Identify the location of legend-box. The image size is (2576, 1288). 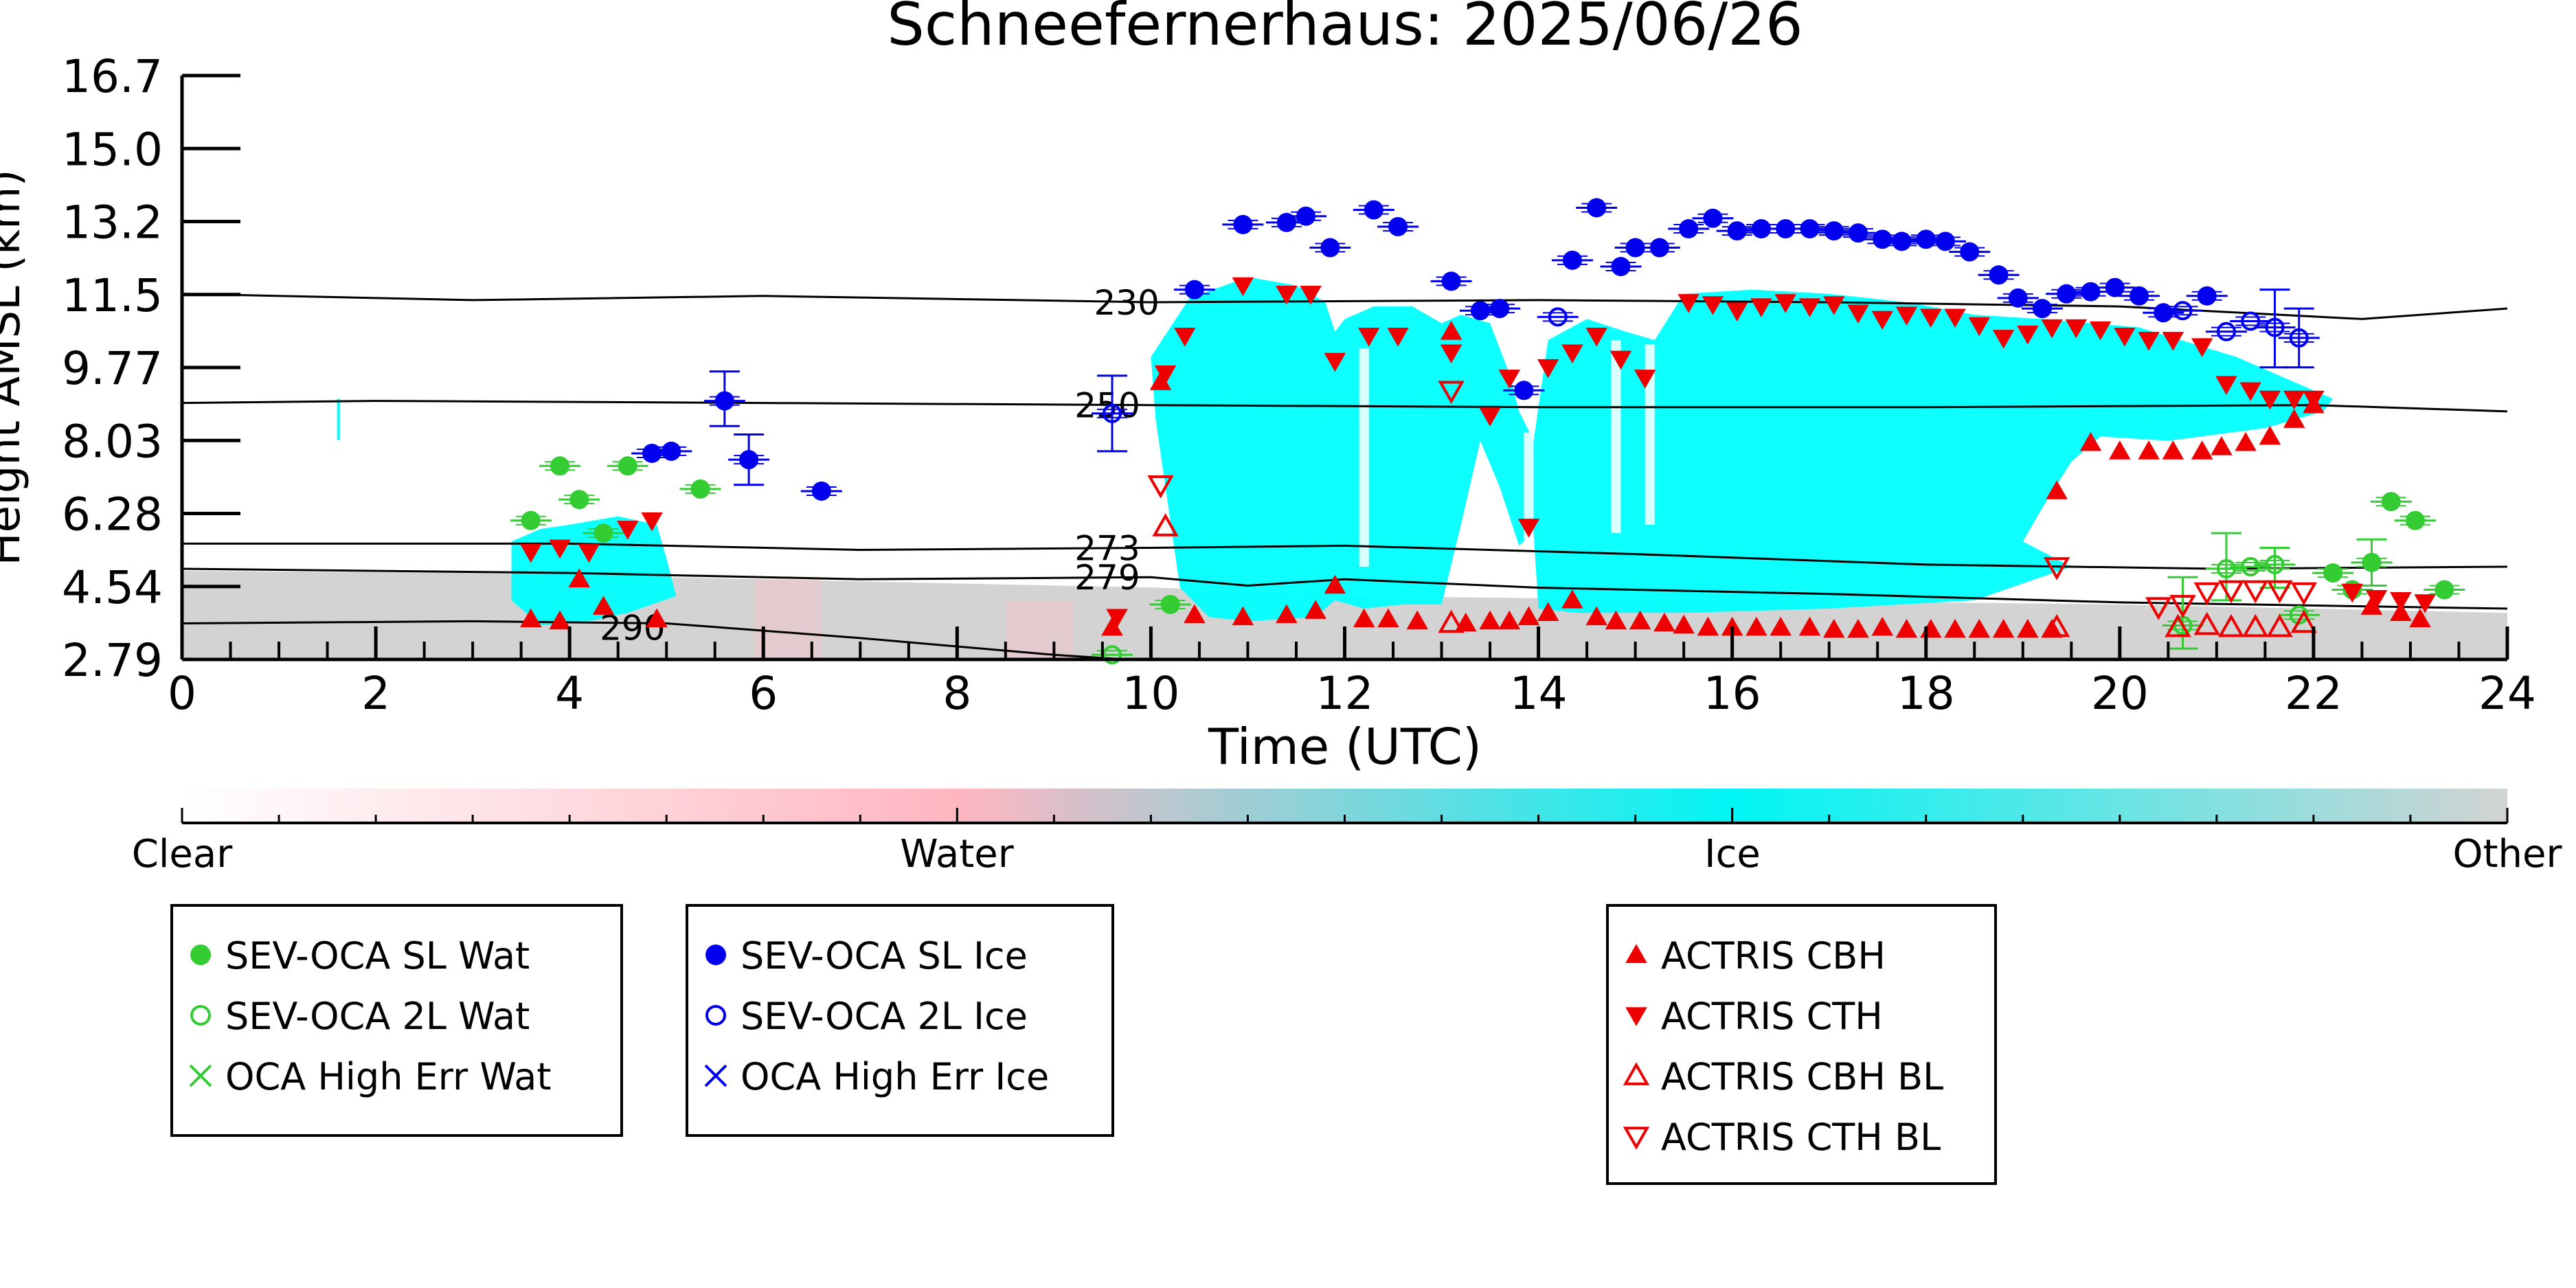
(900, 1020).